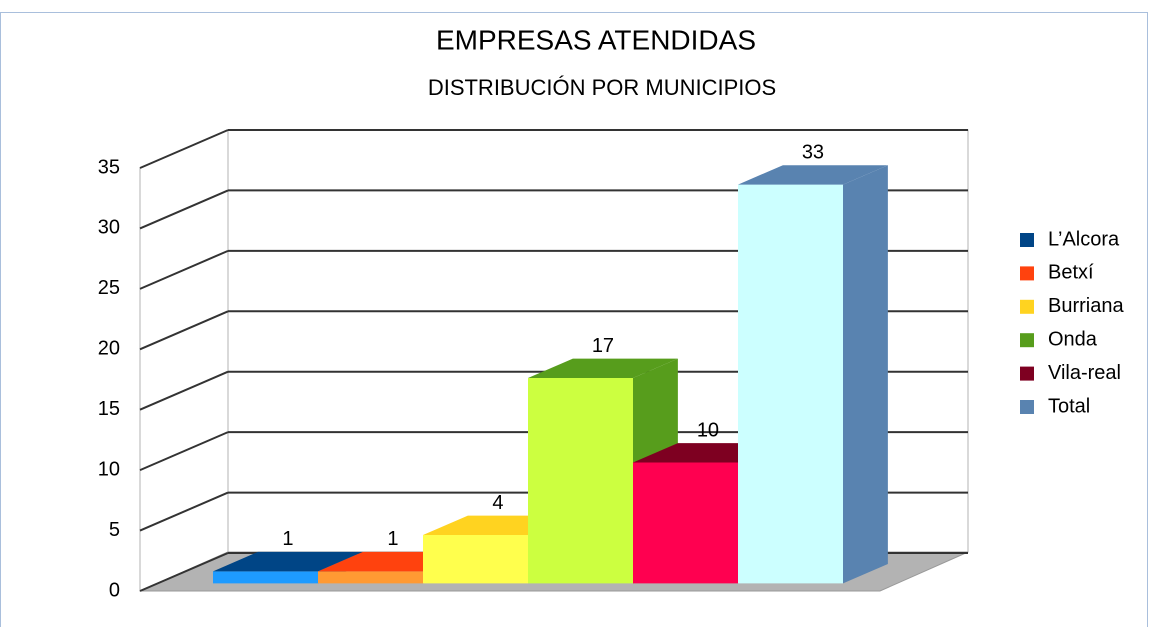 This screenshot has width=1149, height=627. I want to click on y-tick-label: 10, so click(109, 469).